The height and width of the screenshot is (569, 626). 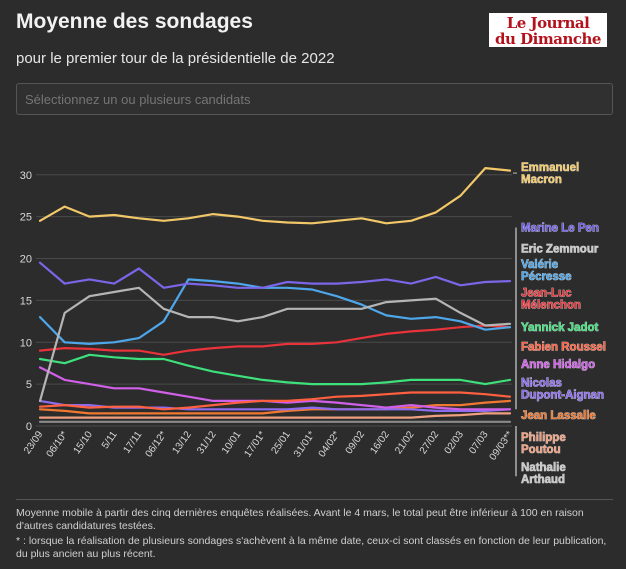 I want to click on x-tick-label: 21/02, so click(x=405, y=442).